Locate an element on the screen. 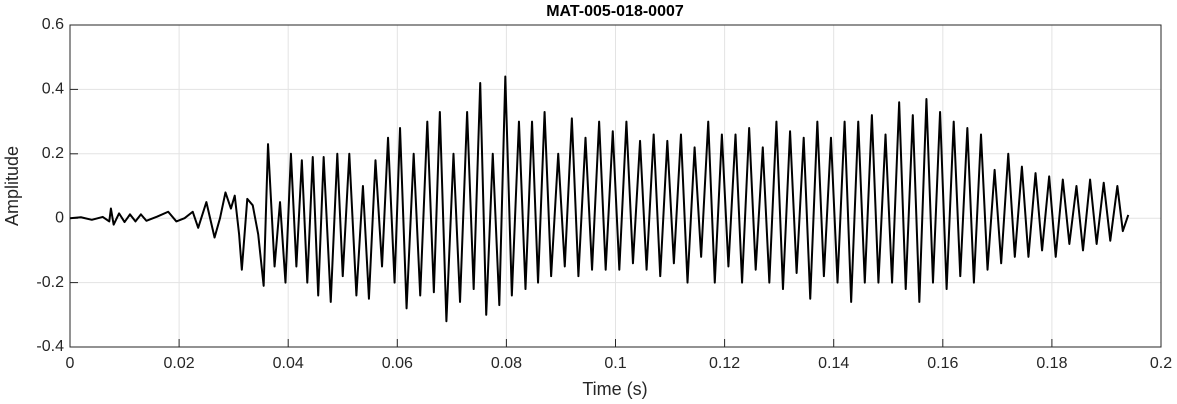  y-tick-label: -0.4 is located at coordinates (50, 346).